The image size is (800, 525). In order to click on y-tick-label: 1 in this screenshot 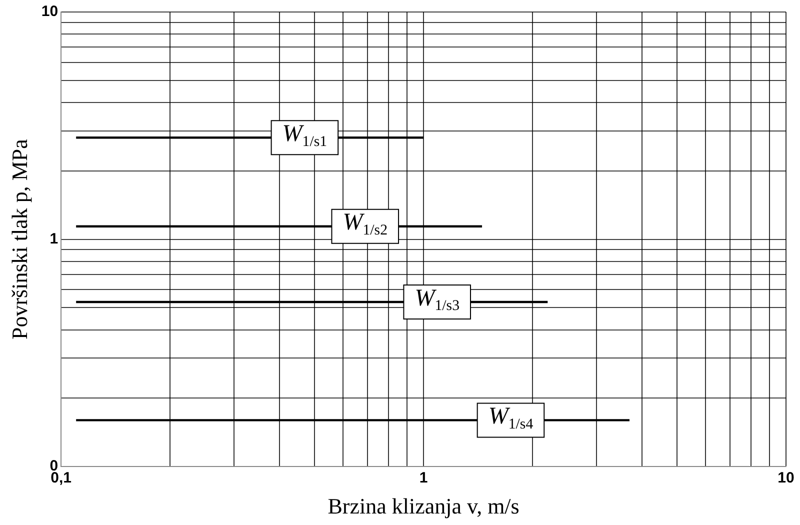, I will do `click(54, 239)`.